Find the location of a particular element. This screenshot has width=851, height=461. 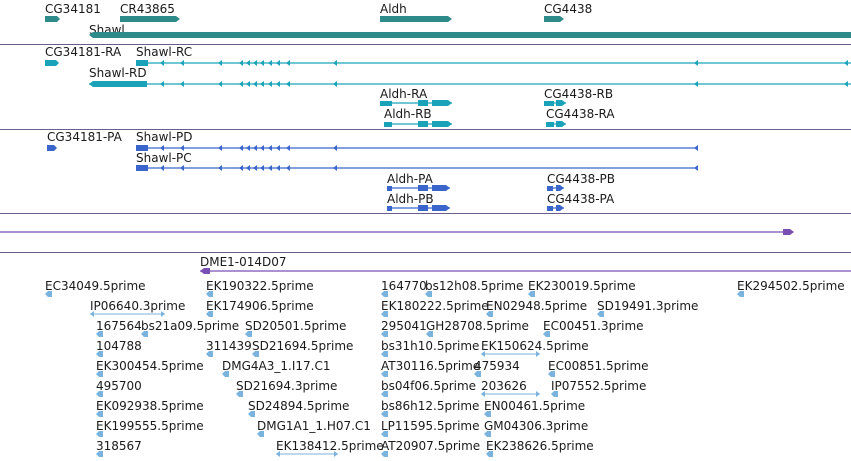

gene-label-aldh: Aldh is located at coordinates (393, 9).